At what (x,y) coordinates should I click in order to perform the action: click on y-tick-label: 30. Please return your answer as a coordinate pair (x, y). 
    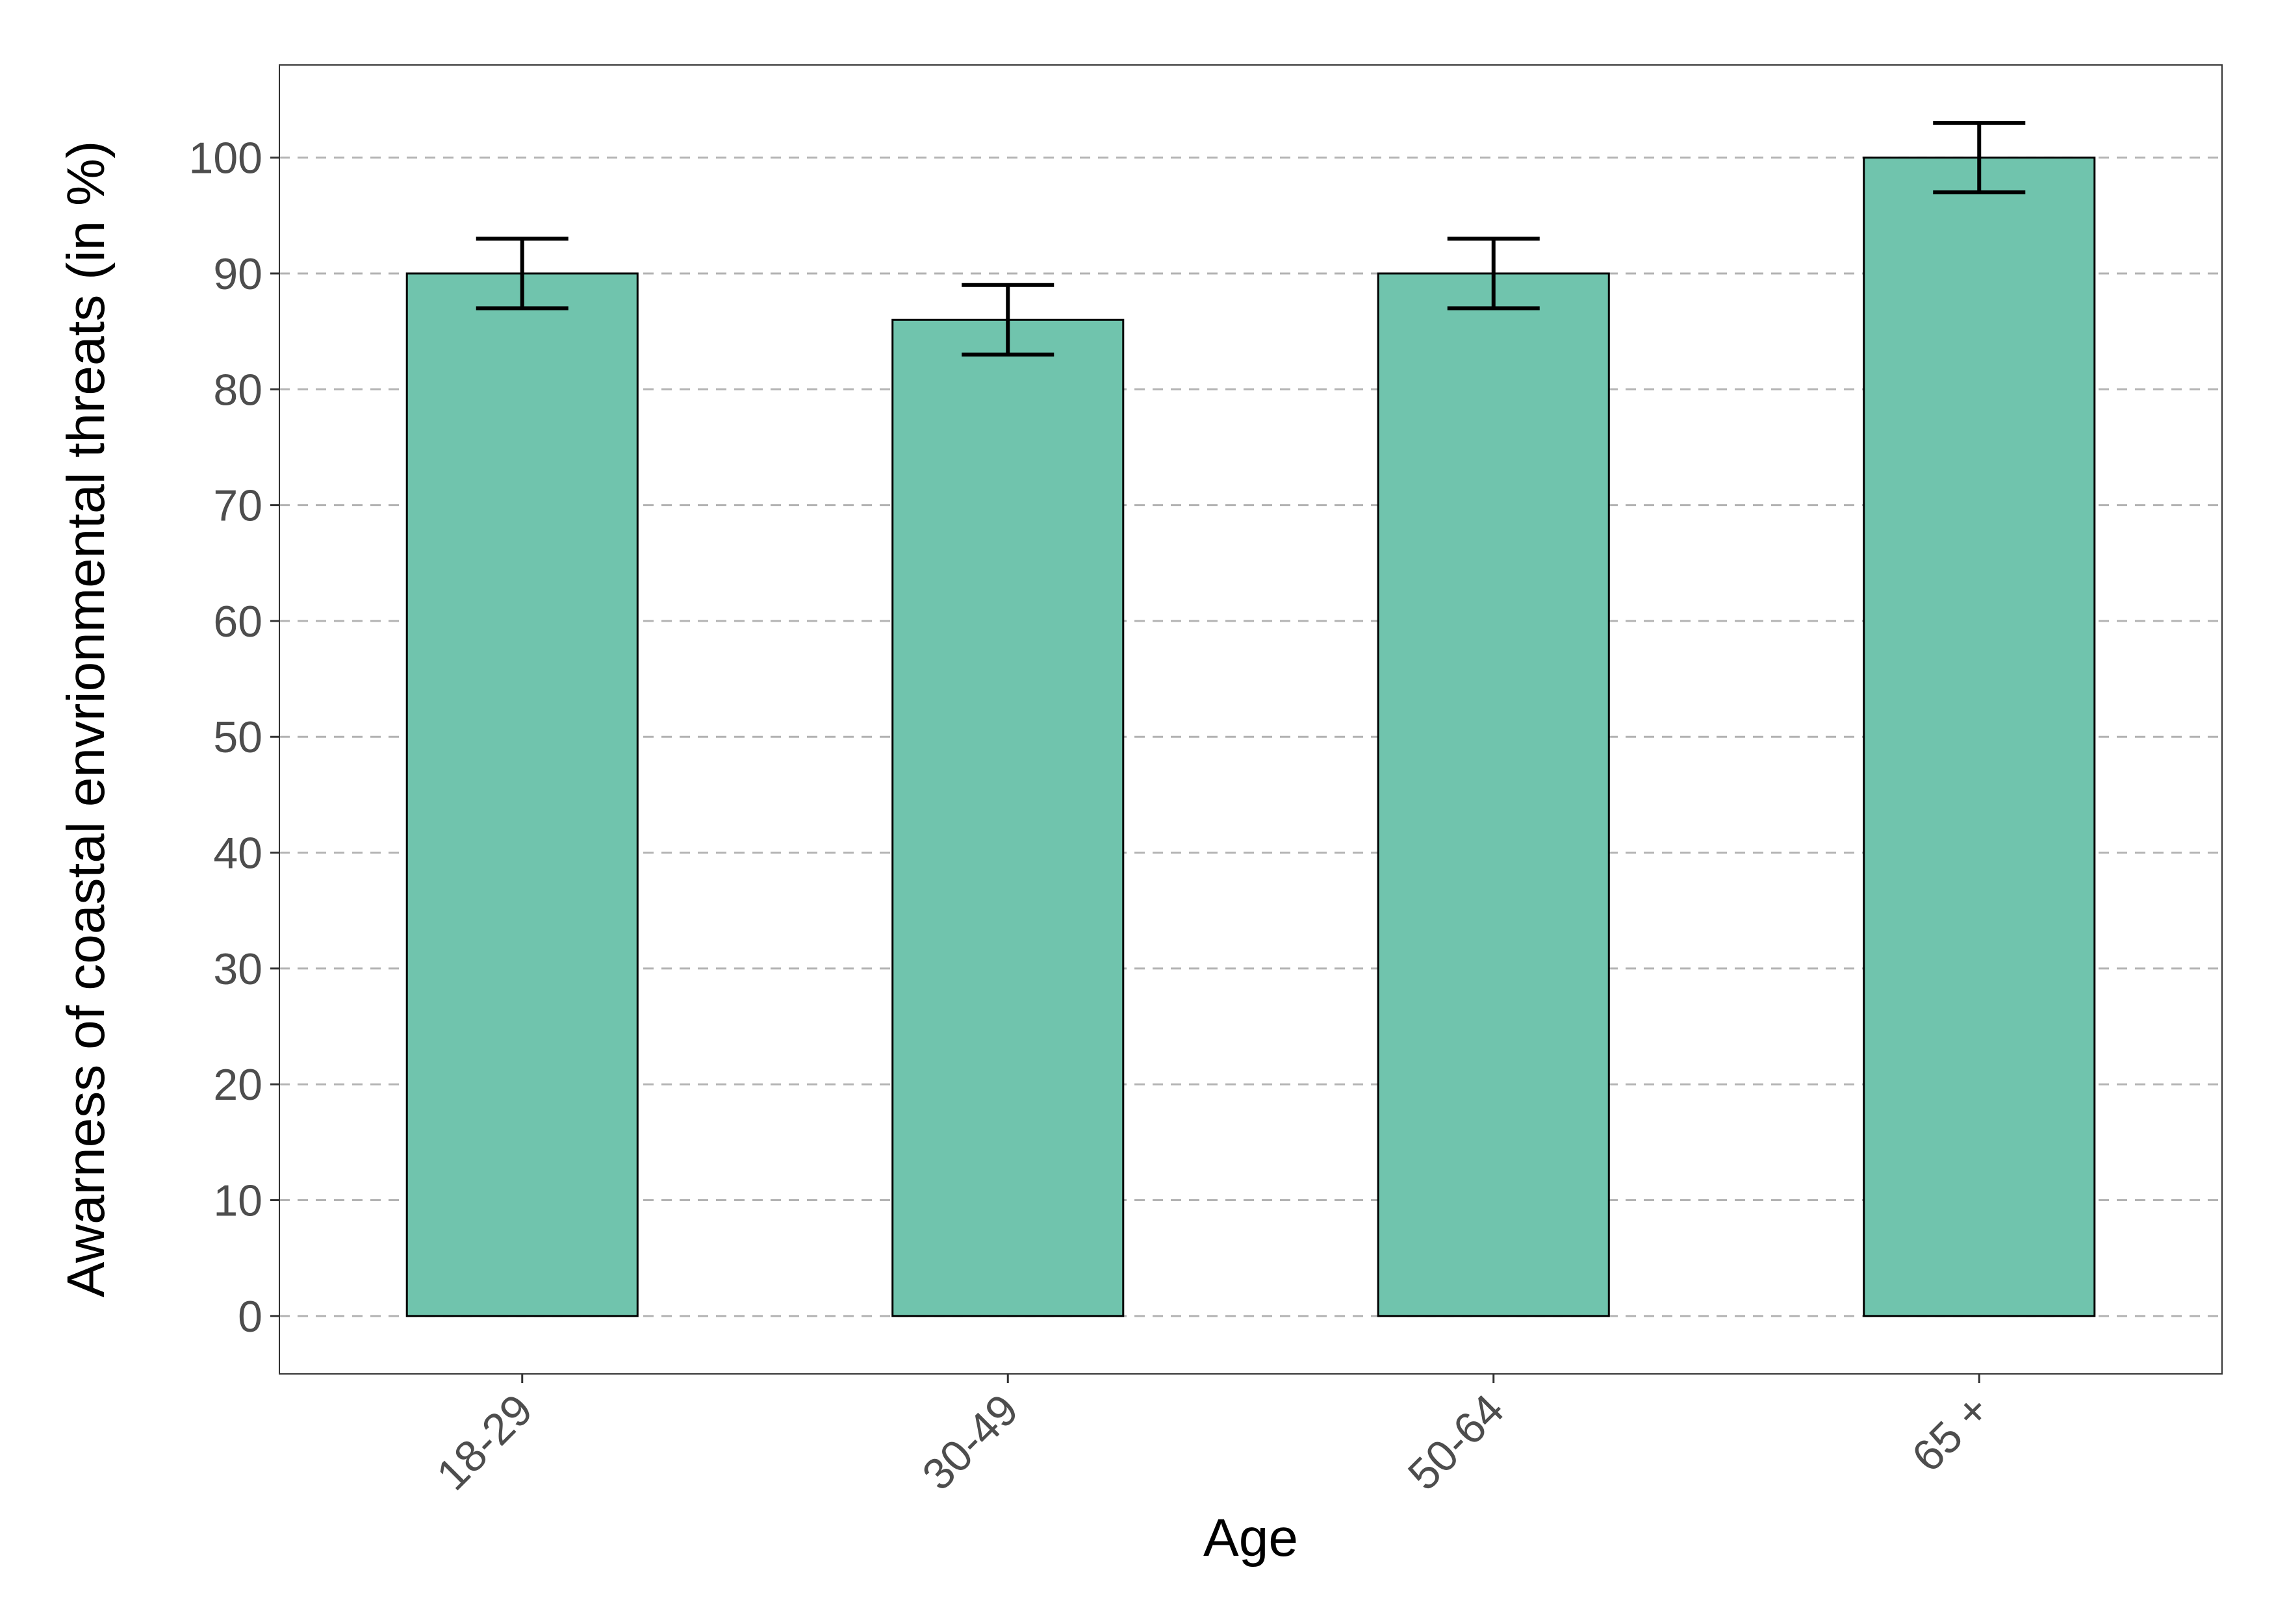
    Looking at the image, I should click on (237, 969).